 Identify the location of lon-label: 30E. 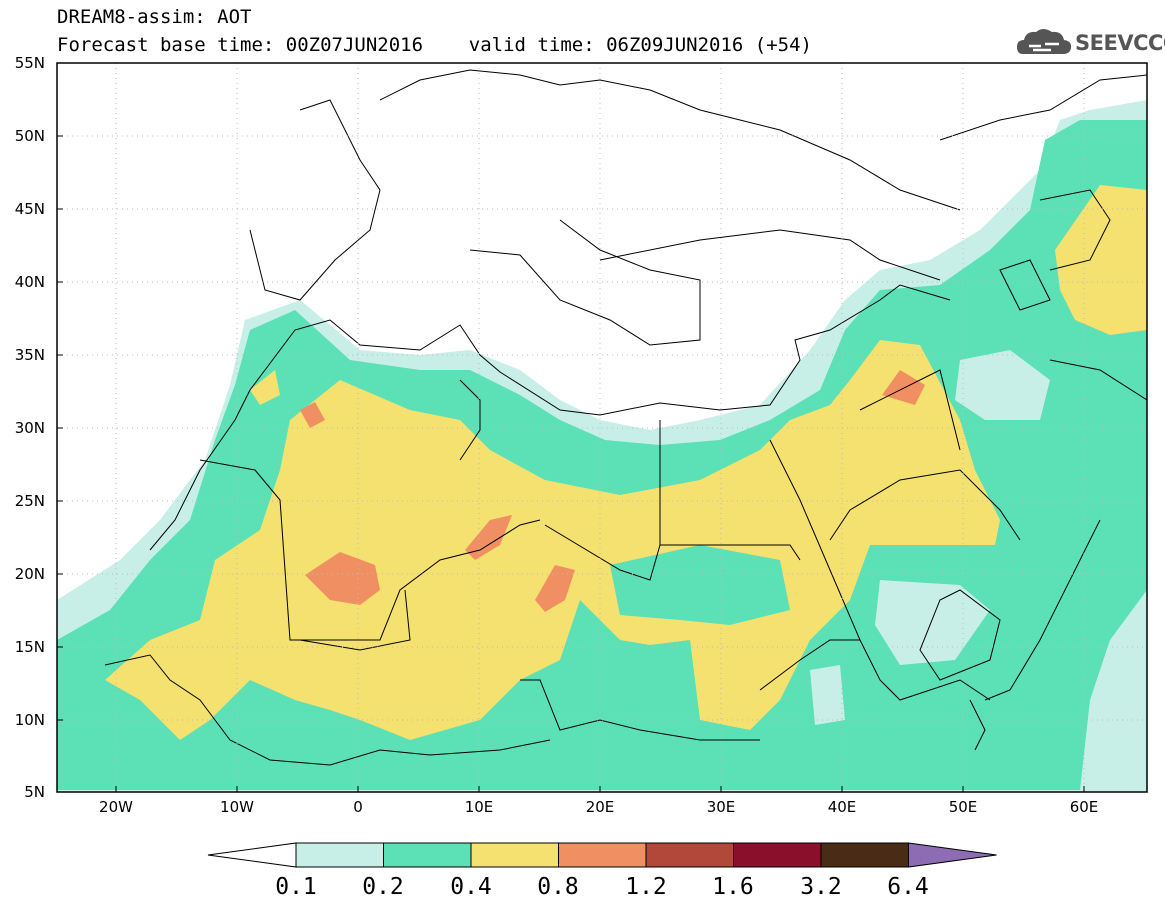
(721, 807).